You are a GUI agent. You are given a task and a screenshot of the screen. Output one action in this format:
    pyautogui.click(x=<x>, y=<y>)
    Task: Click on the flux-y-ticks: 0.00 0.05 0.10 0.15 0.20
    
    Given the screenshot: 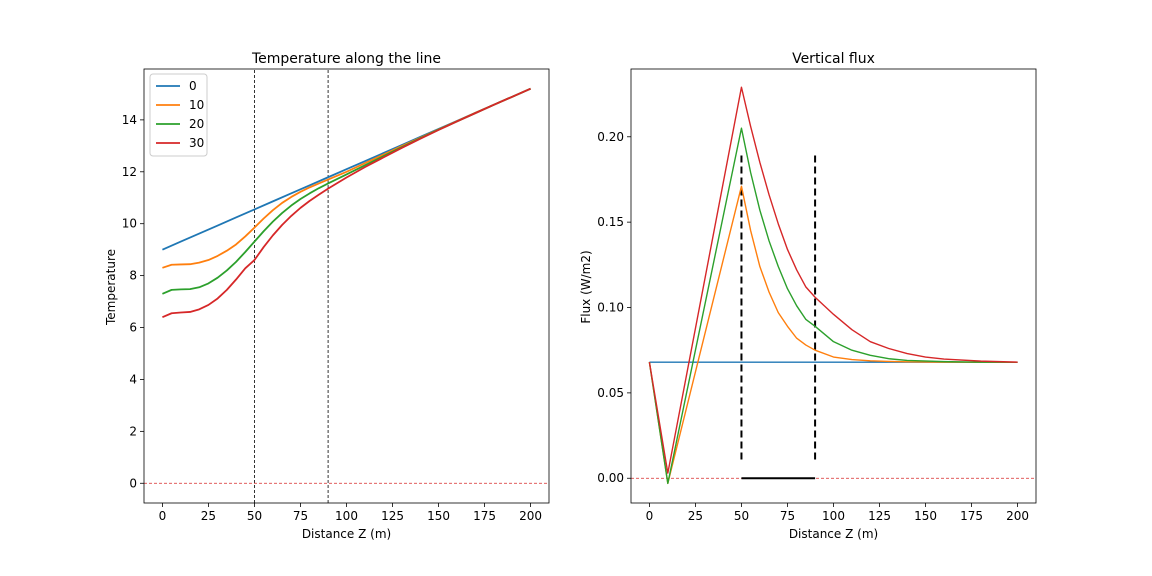 What is the action you would take?
    pyautogui.click(x=614, y=307)
    